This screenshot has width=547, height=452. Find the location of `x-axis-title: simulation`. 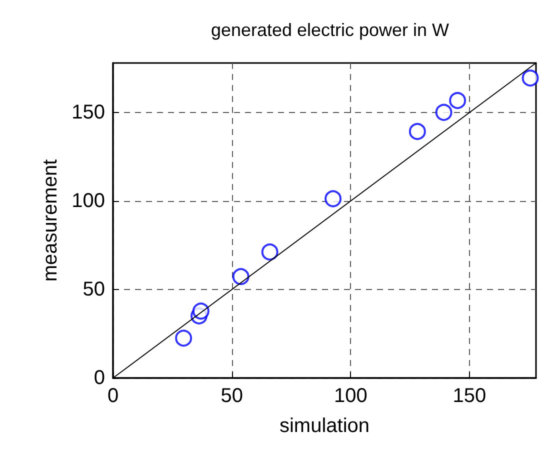

x-axis-title: simulation is located at coordinates (324, 426).